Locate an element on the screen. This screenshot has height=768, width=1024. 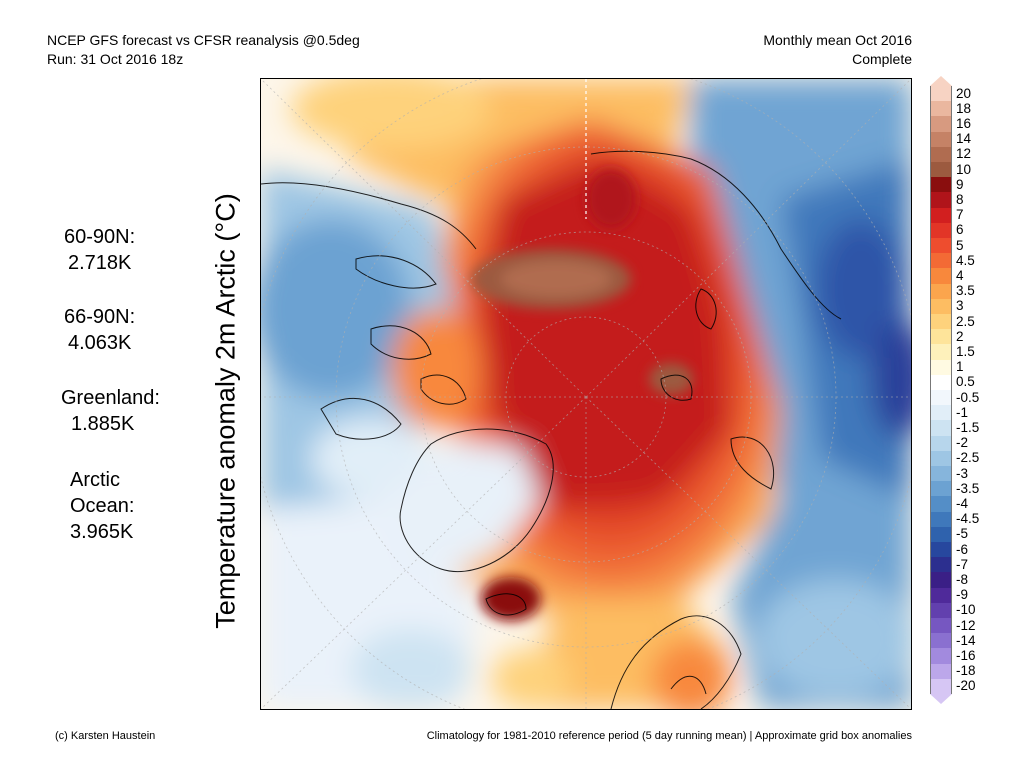
credit: (c) Karsten Haustein is located at coordinates (105, 736).